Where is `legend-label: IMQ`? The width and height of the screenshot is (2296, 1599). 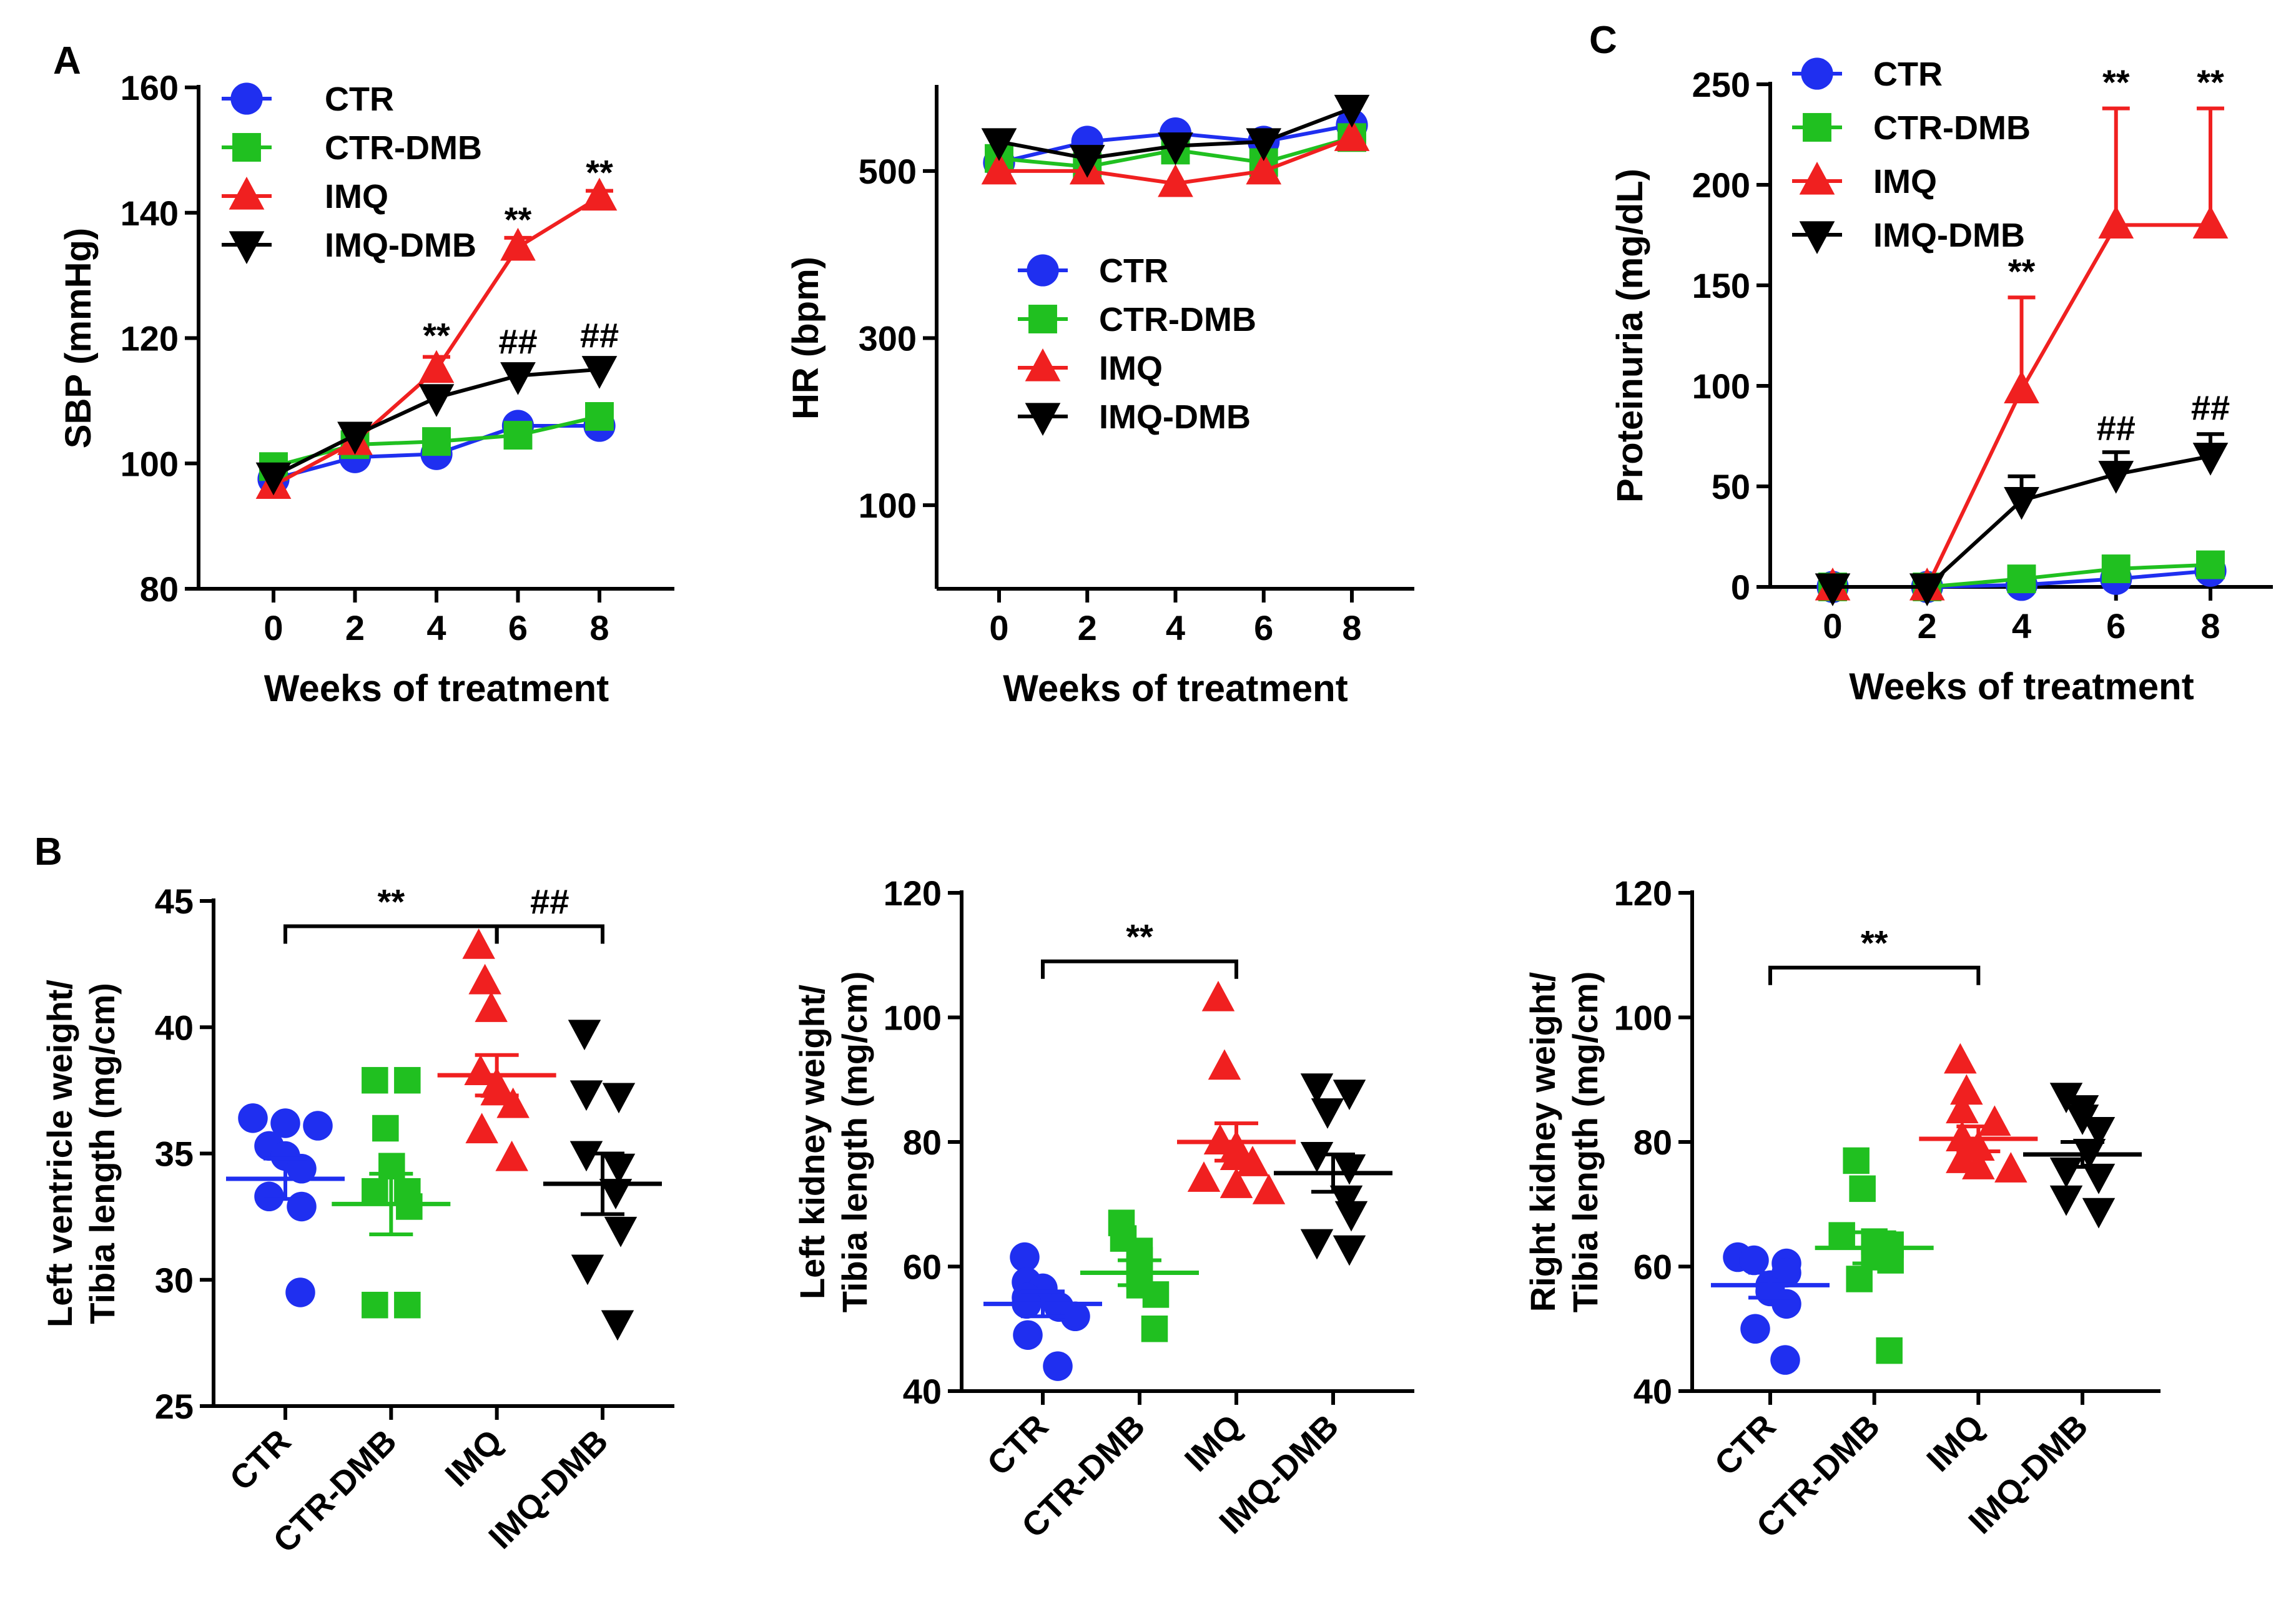
legend-label: IMQ is located at coordinates (1131, 368).